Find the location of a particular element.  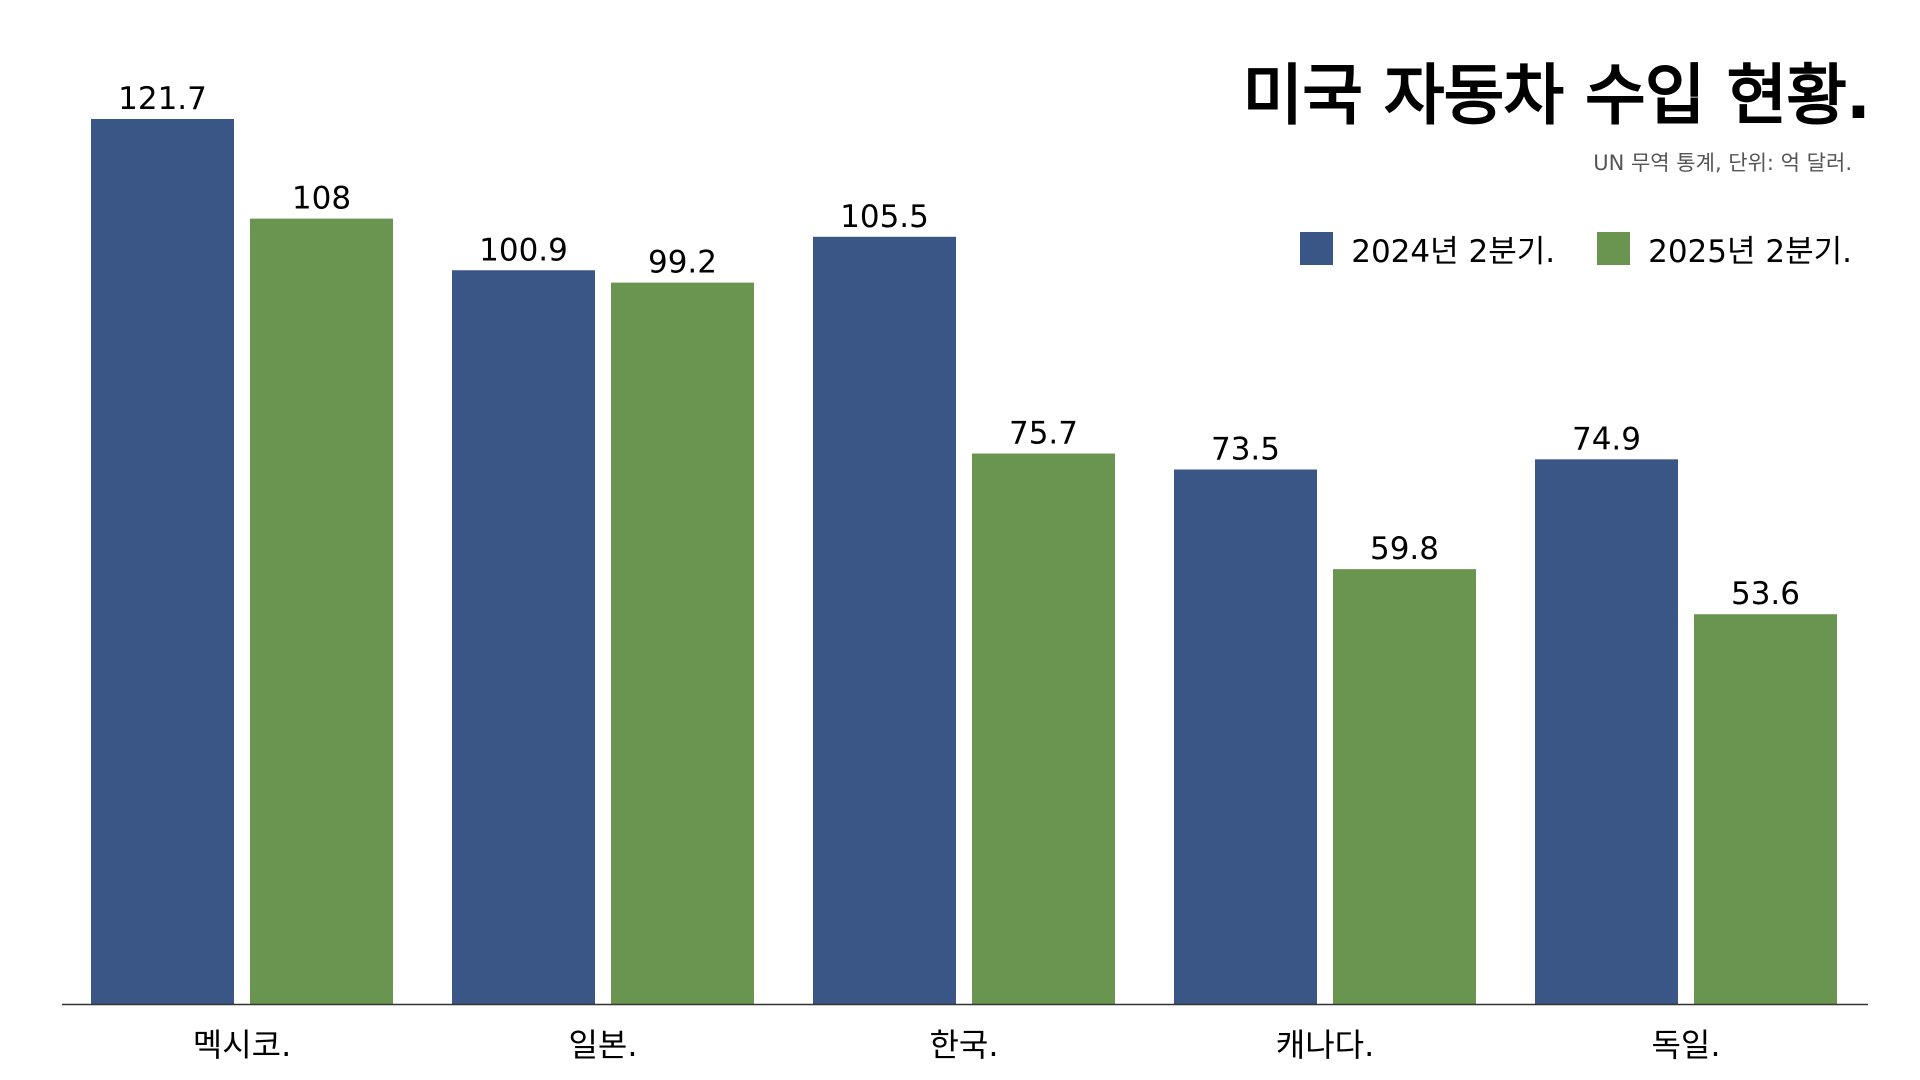

bar-mexico-2025-q2 is located at coordinates (321, 611).